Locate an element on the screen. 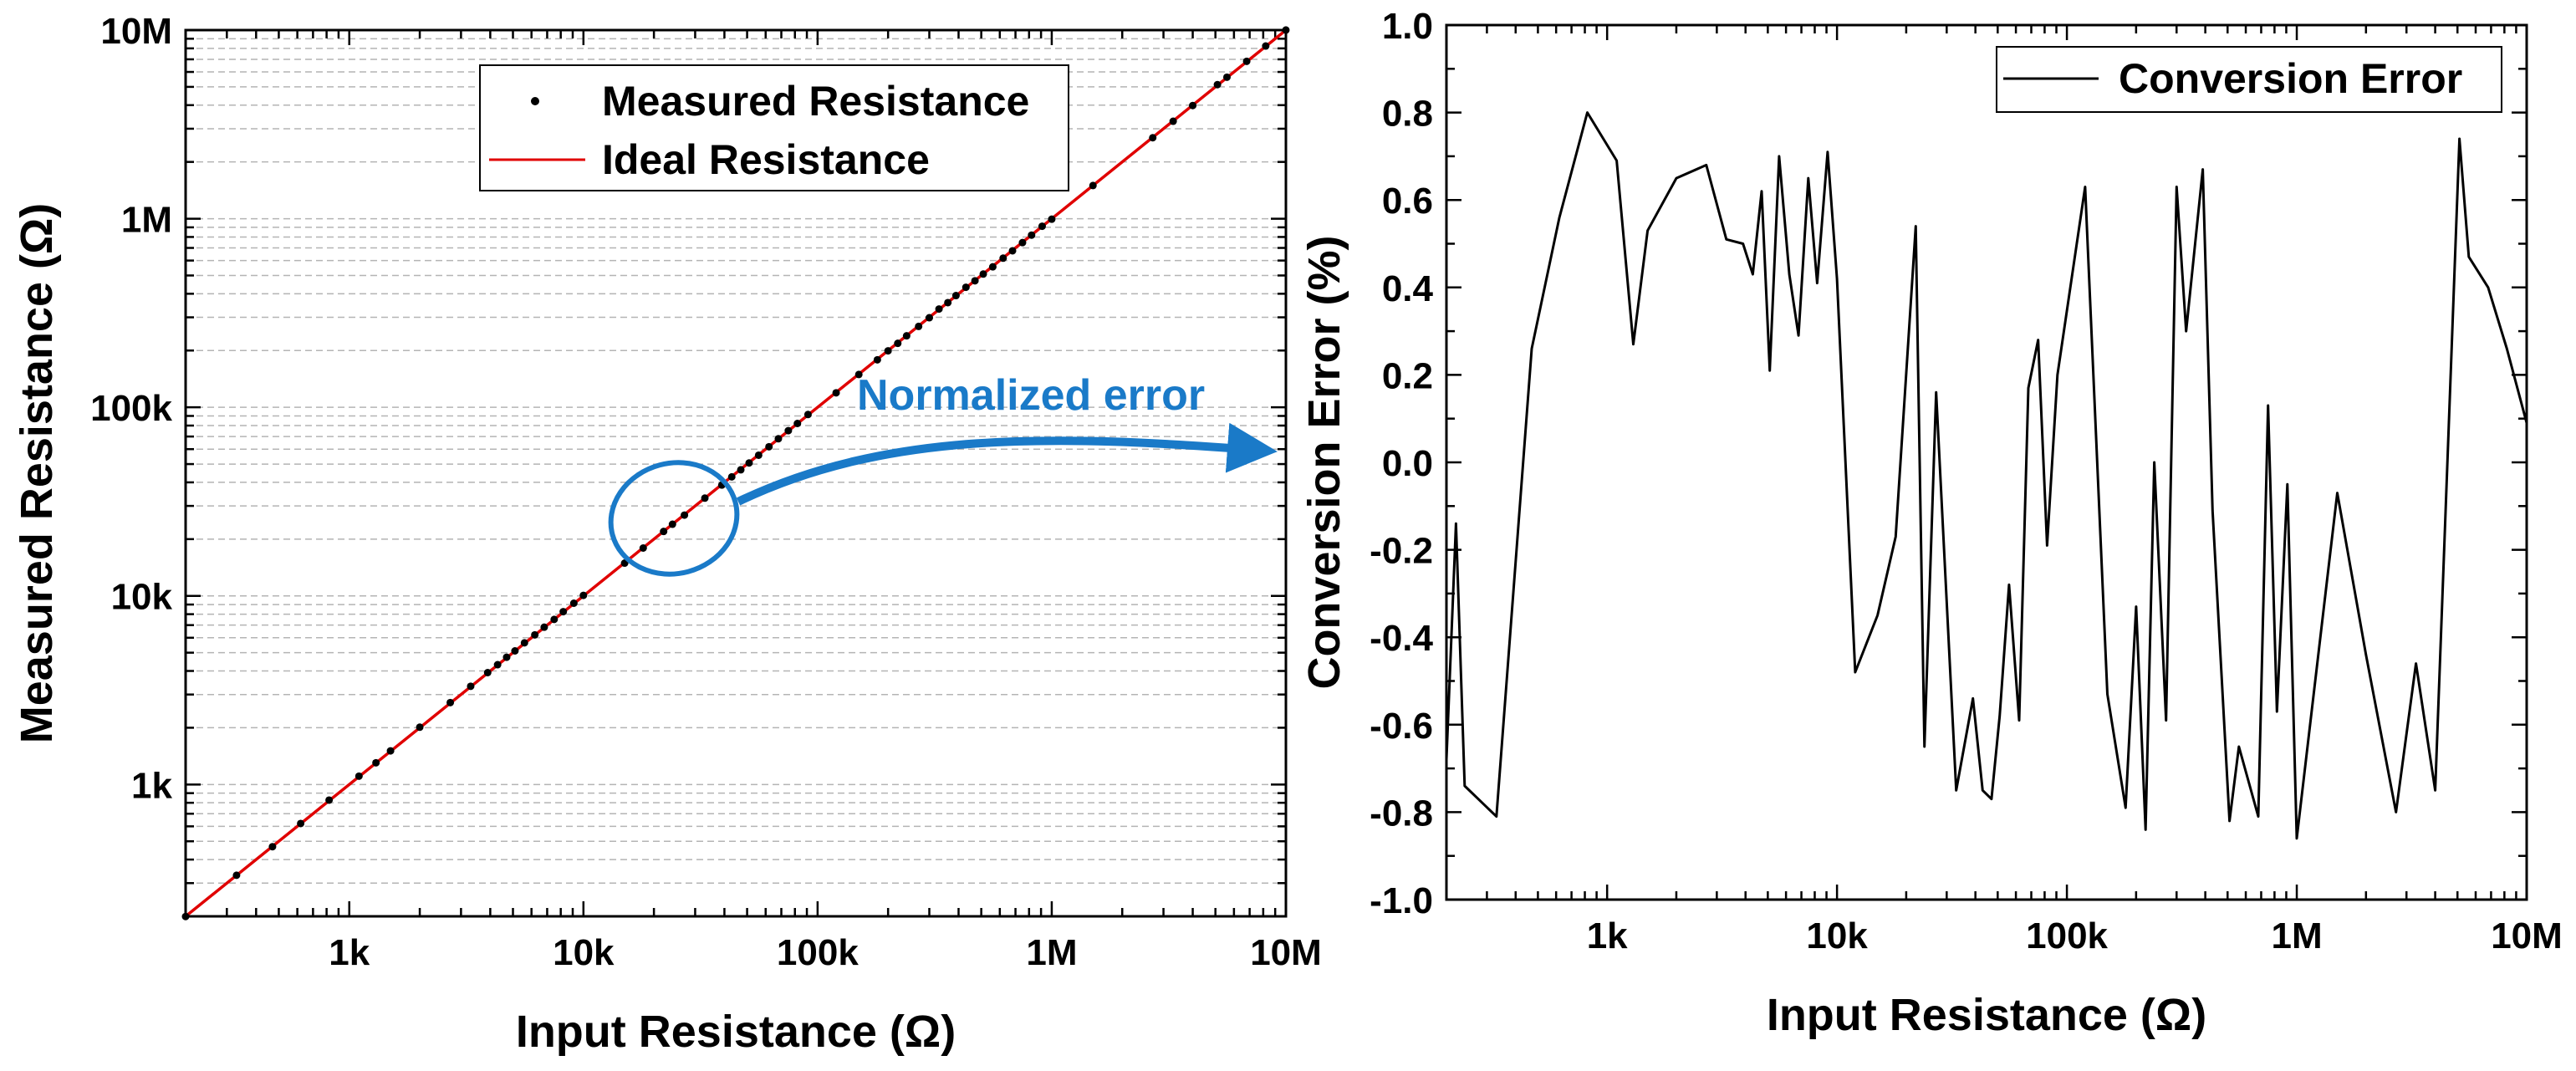 The height and width of the screenshot is (1071, 2576). right-x-tick-label: 1M is located at coordinates (2296, 936).